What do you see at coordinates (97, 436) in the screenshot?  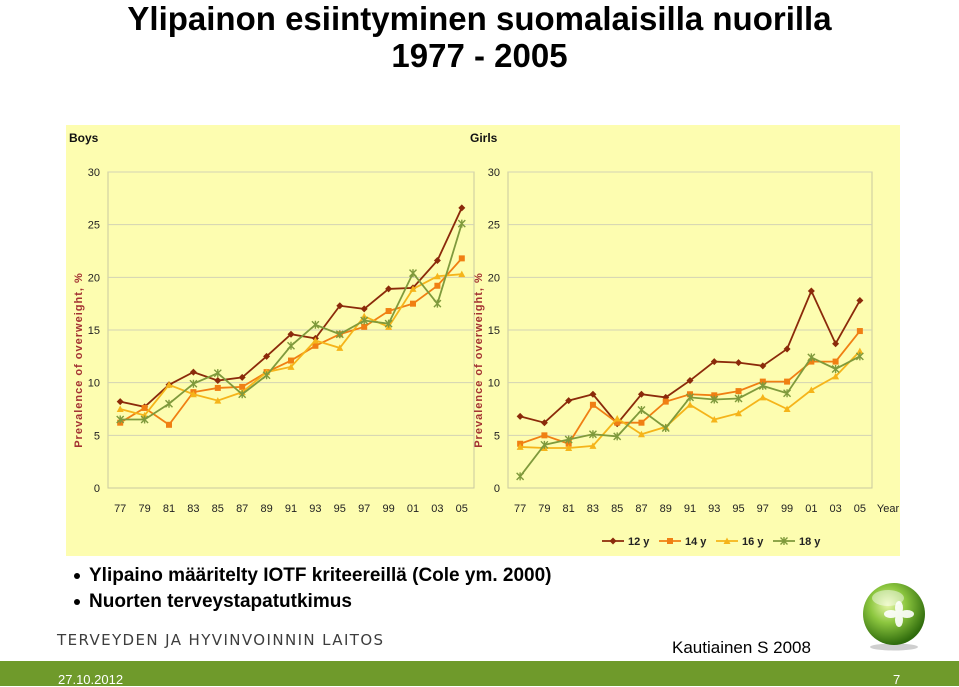 I see `y-tick-label: 5` at bounding box center [97, 436].